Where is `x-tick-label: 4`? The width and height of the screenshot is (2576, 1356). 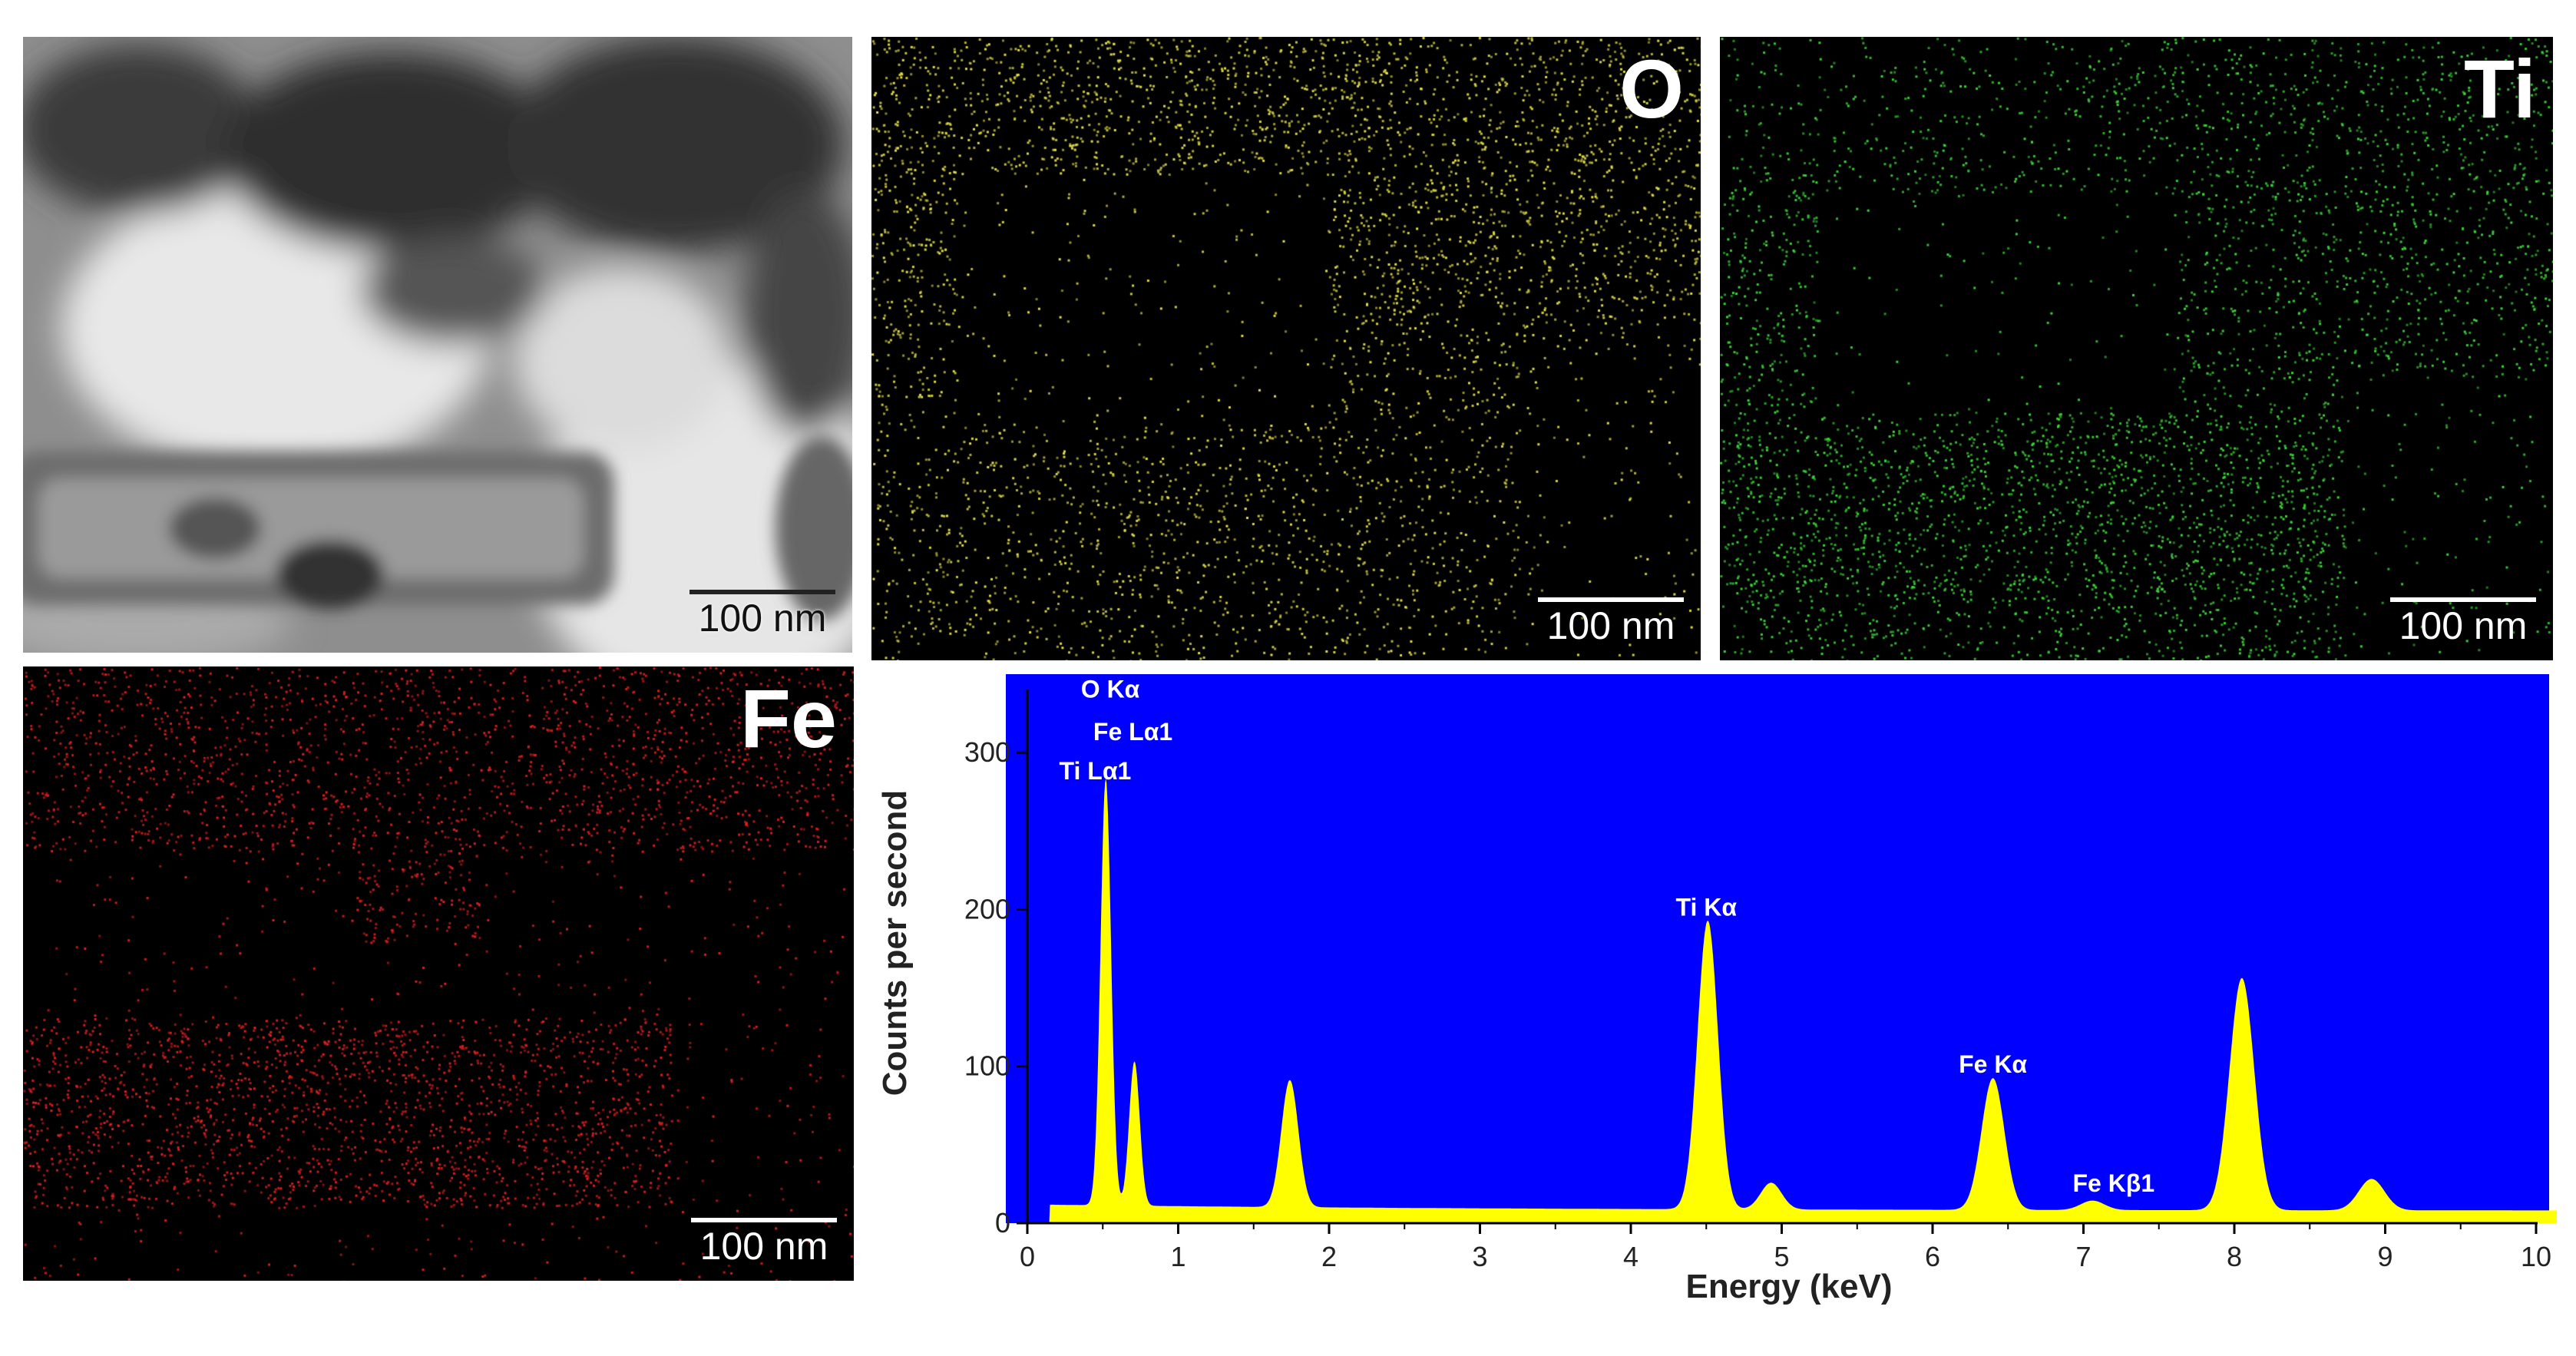
x-tick-label: 4 is located at coordinates (1631, 1256).